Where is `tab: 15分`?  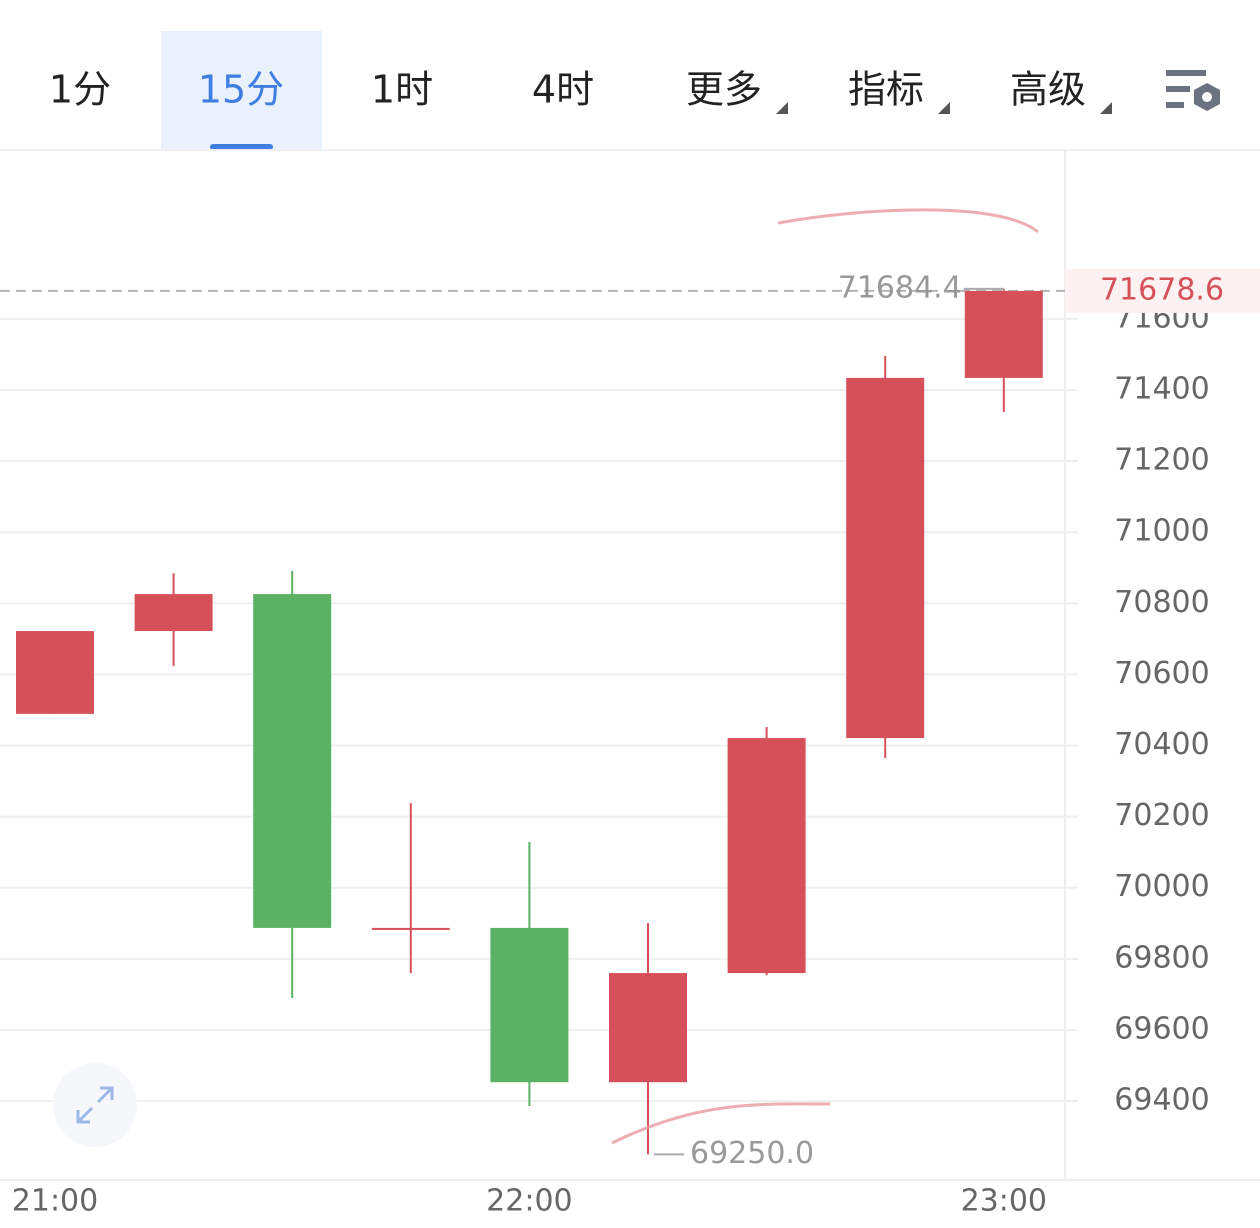 tab: 15分 is located at coordinates (241, 90).